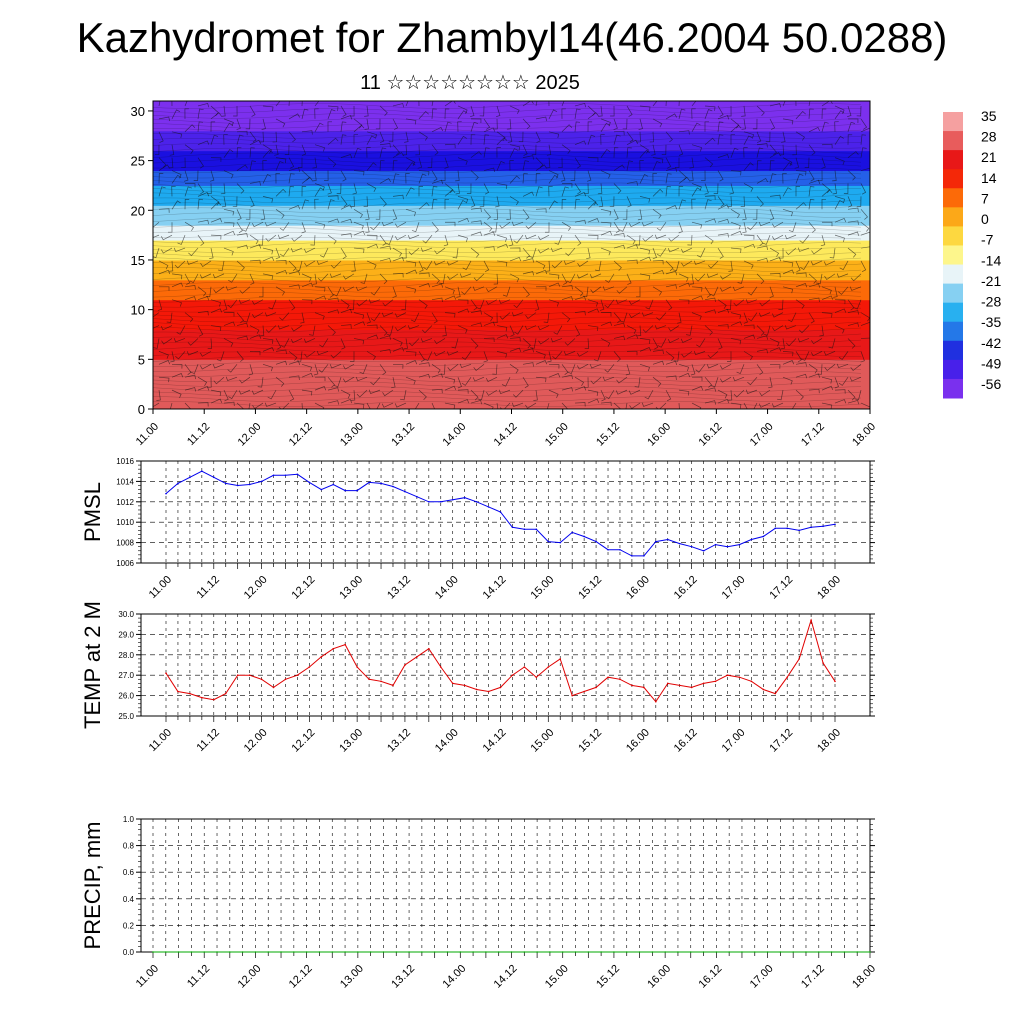 The image size is (1024, 1024). I want to click on temp-y-tick-label: 28.0, so click(126, 655).